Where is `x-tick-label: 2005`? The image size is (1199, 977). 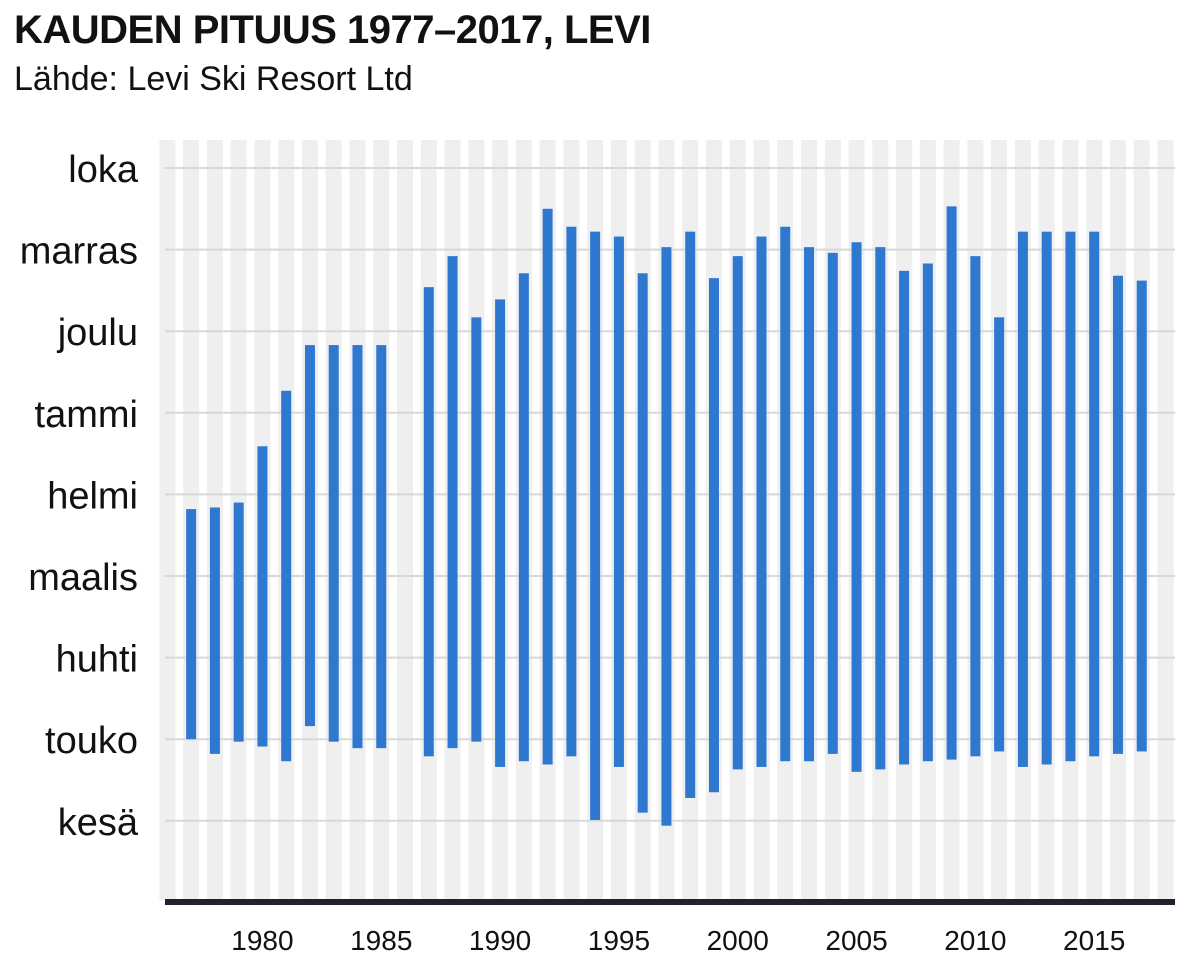
x-tick-label: 2005 is located at coordinates (856, 940).